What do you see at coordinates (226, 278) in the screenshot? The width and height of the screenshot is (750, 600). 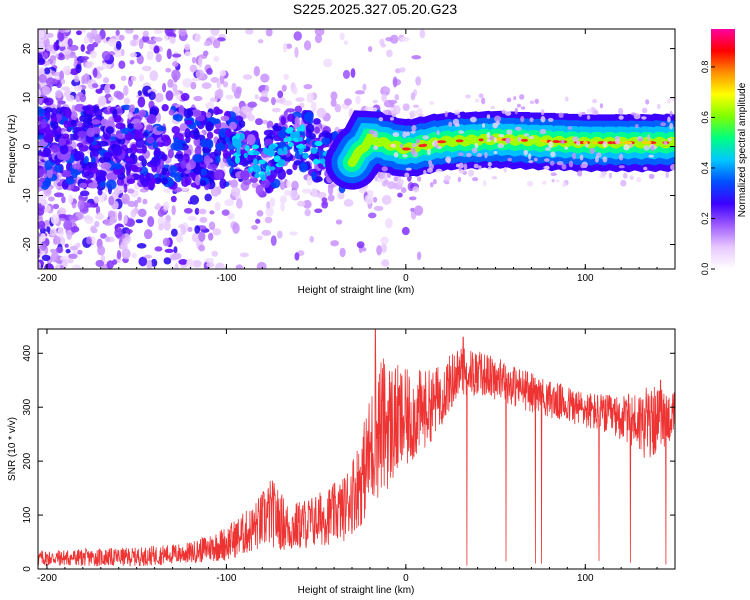 I see `top-x-tick-label: -100` at bounding box center [226, 278].